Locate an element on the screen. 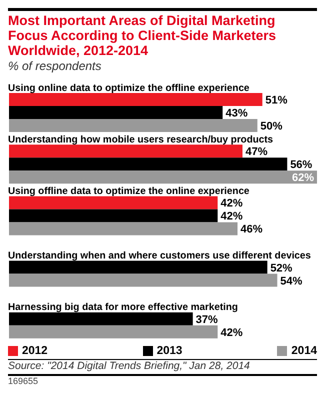 This screenshot has width=325, height=402. data-label: 47% is located at coordinates (256, 152).